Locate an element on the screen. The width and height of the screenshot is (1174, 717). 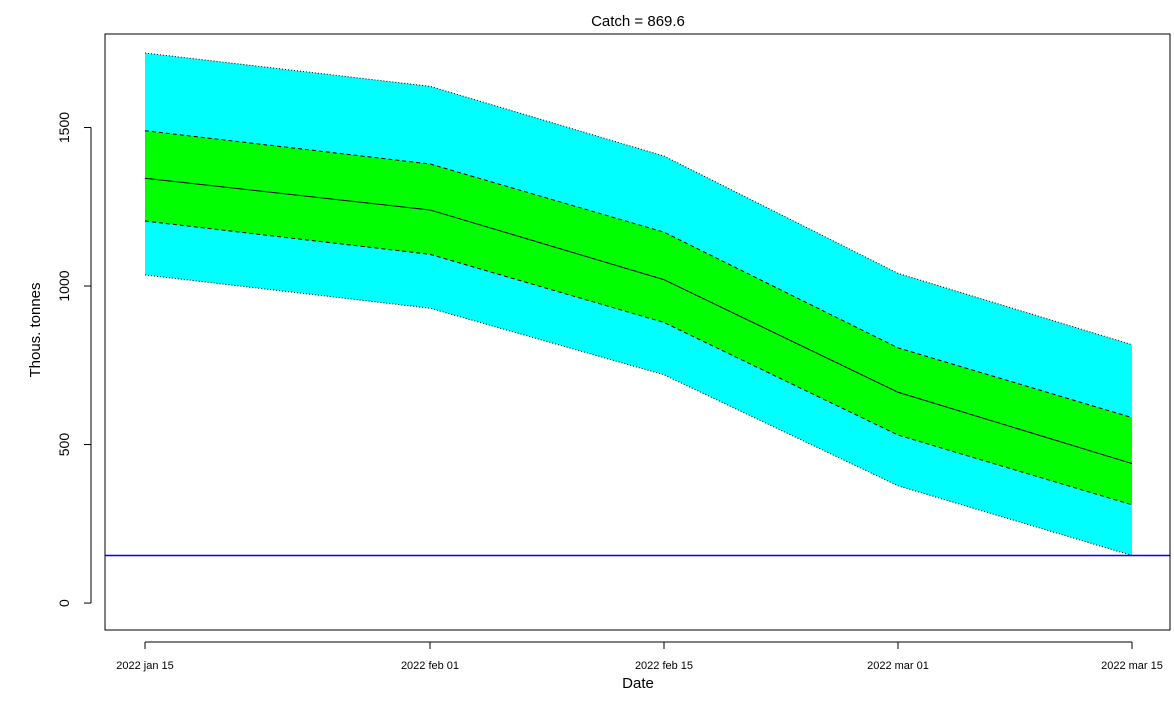
x-tick-label: 2022 mar 01 is located at coordinates (898, 666).